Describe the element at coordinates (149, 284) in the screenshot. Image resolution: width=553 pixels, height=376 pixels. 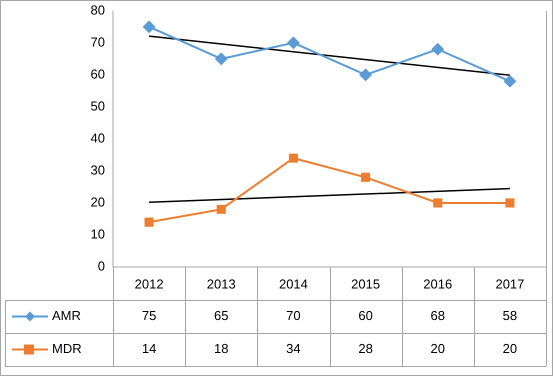
I see `x-tick-label: 2012` at that location.